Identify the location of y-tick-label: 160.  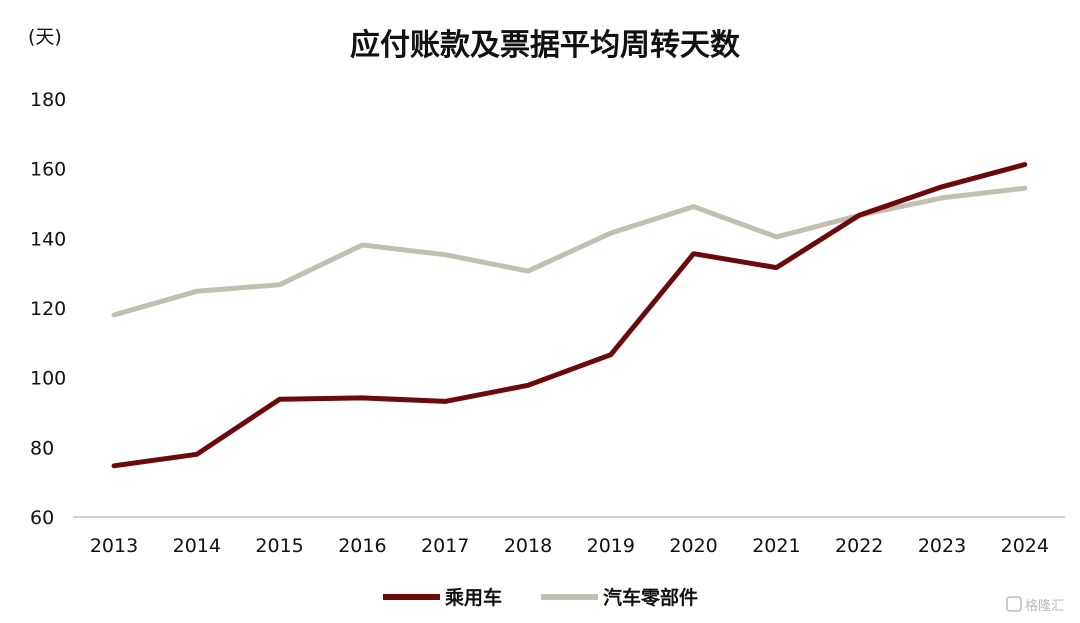
(48, 170).